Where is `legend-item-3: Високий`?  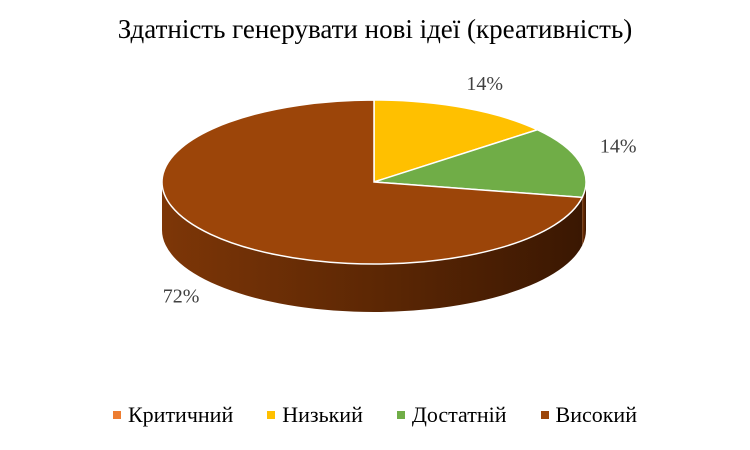
legend-item-3: Високий is located at coordinates (588, 415).